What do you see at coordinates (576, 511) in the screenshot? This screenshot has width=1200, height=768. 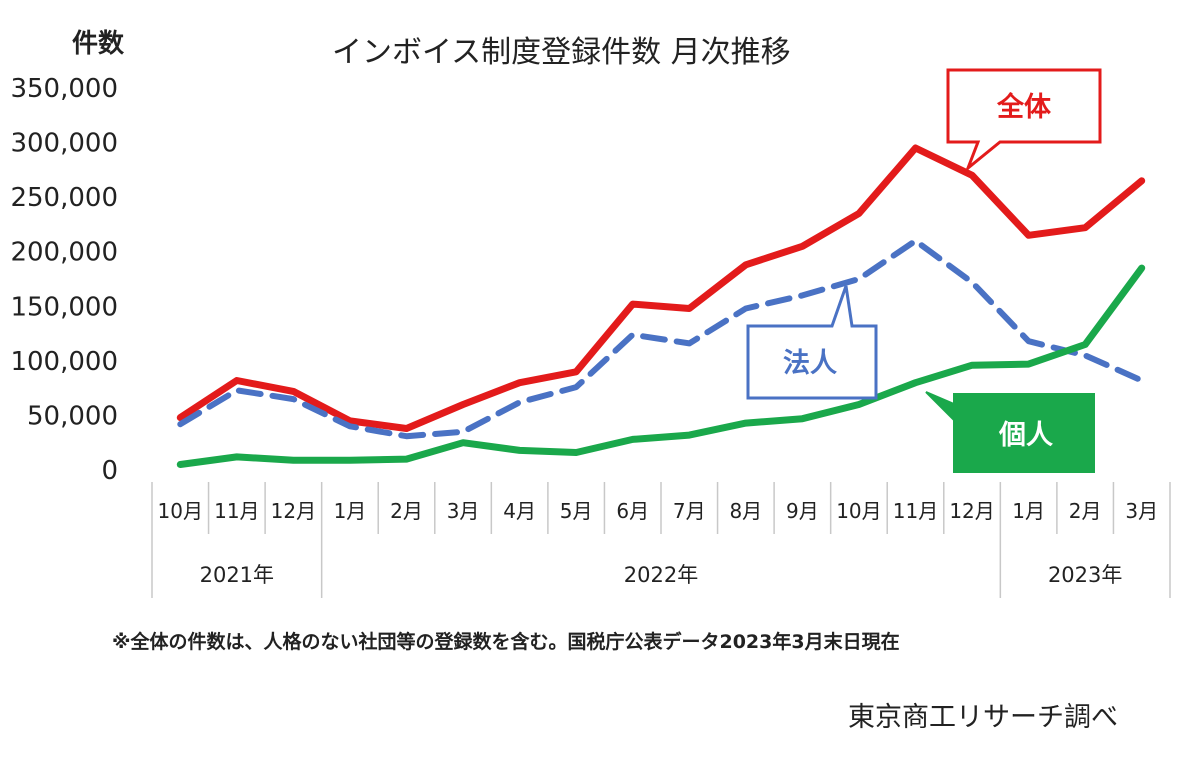 I see `x-tick-label: 5月` at bounding box center [576, 511].